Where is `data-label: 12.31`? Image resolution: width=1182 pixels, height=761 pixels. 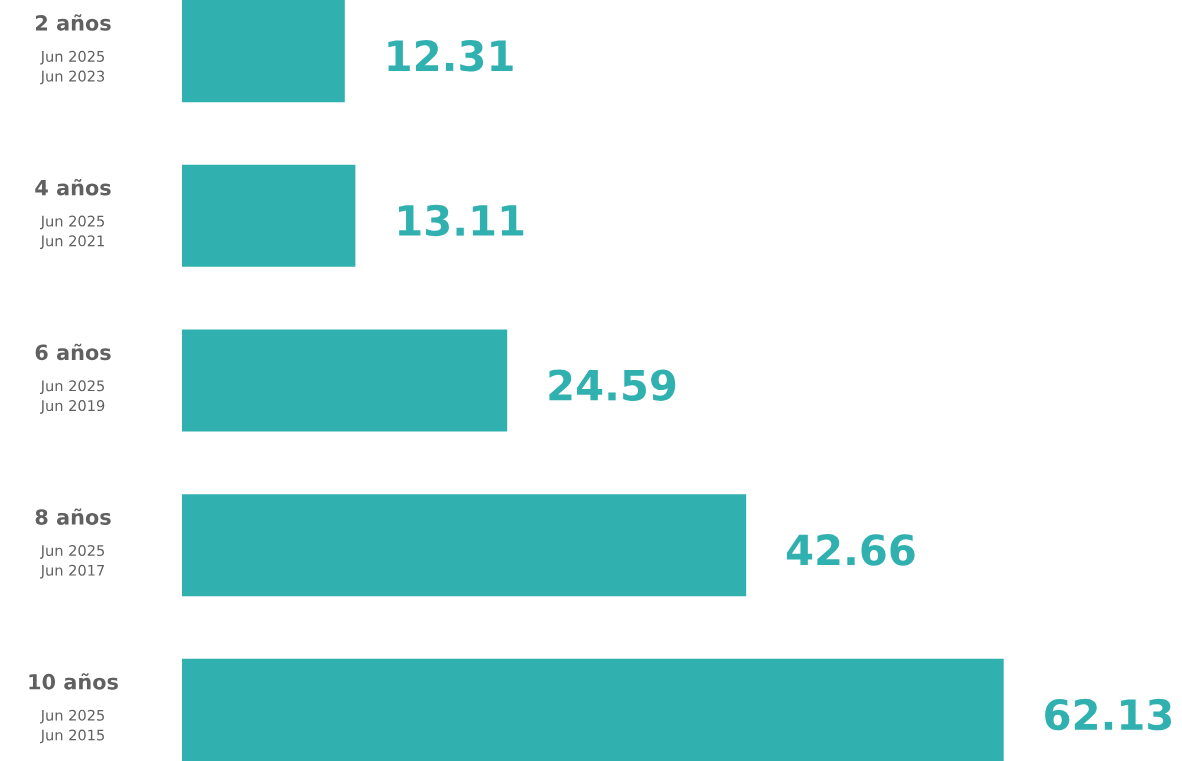 data-label: 12.31 is located at coordinates (450, 55).